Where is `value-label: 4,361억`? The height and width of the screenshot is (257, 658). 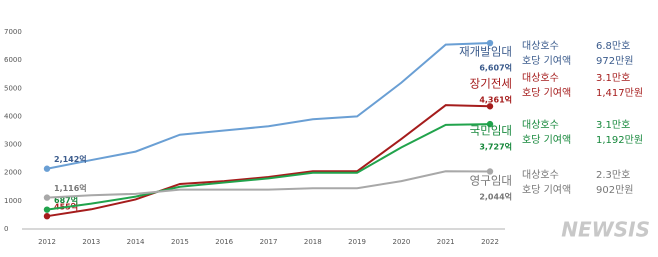 value-label: 4,361억 is located at coordinates (495, 100).